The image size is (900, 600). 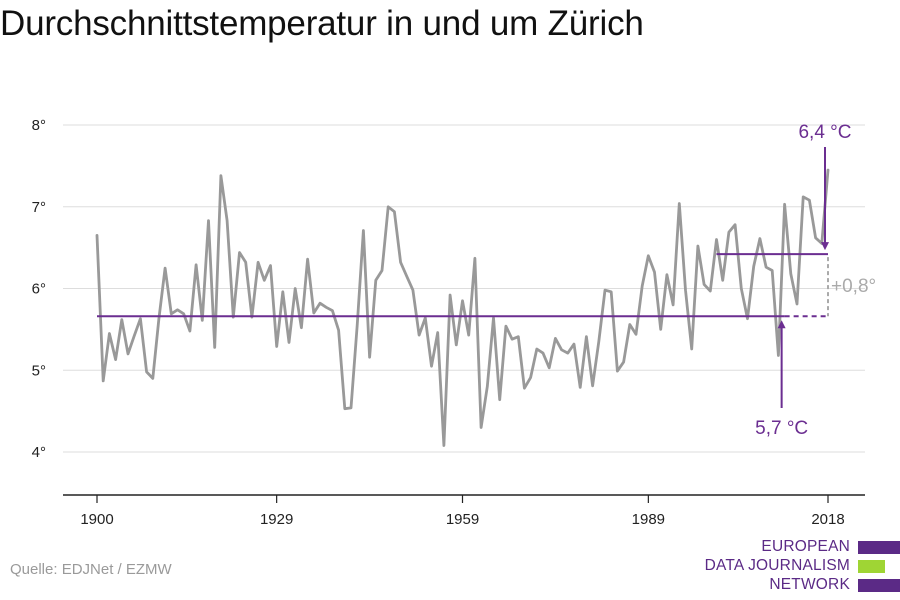 What do you see at coordinates (39, 125) in the screenshot?
I see `y-tick-label: 8°` at bounding box center [39, 125].